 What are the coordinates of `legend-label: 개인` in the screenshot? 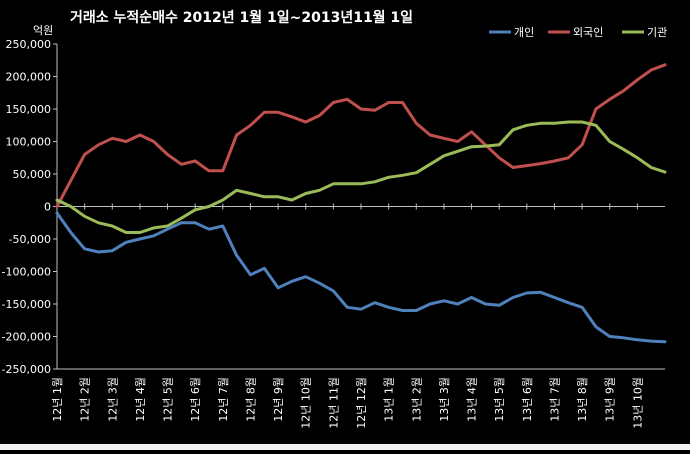 It's located at (524, 32).